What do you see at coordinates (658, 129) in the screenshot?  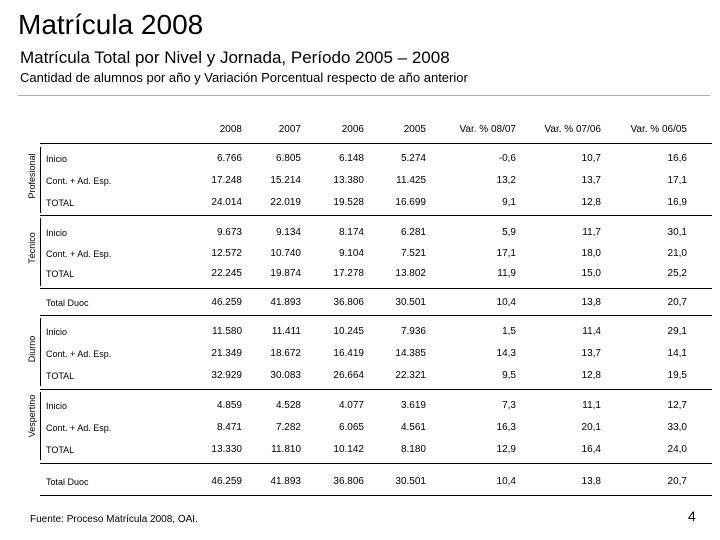 I see `col-header-var-06-05: Var. % 06/05` at bounding box center [658, 129].